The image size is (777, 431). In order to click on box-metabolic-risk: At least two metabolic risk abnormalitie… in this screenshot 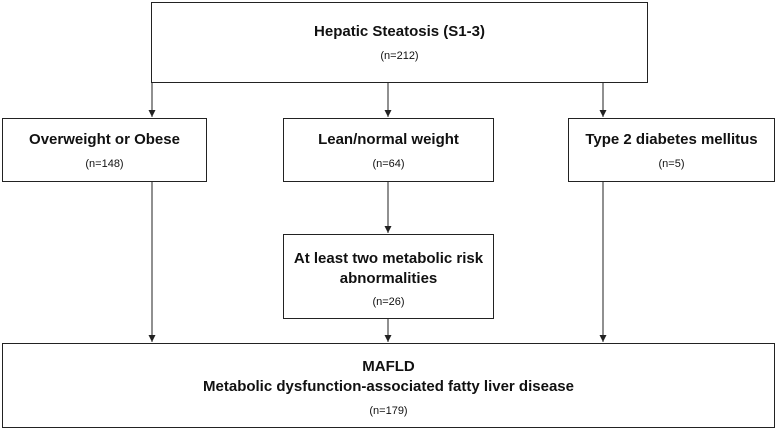, I will do `click(388, 276)`.